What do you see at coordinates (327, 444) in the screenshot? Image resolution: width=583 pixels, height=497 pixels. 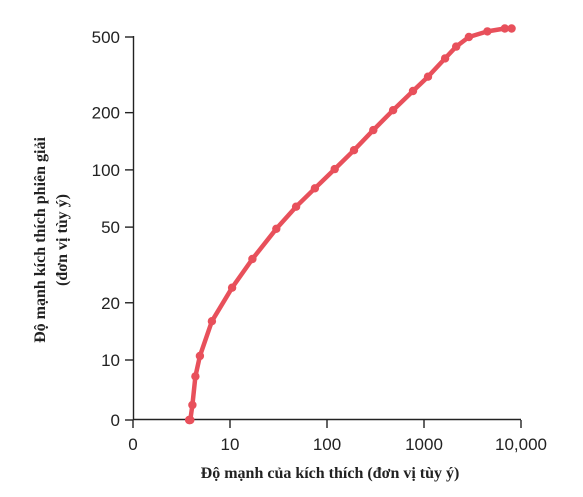 I see `x-tick-label: 100` at bounding box center [327, 444].